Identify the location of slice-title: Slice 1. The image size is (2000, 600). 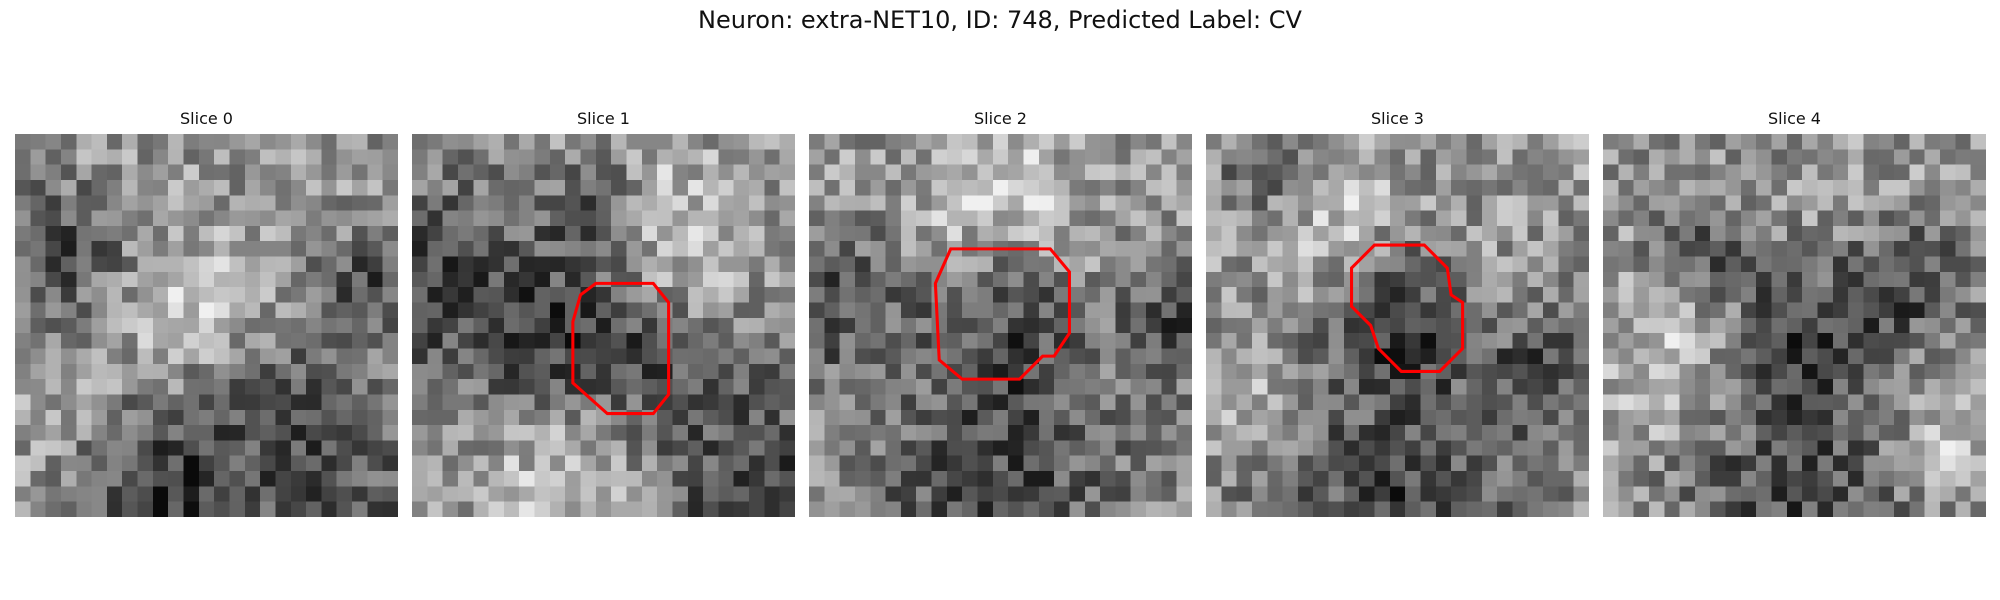
(603, 118).